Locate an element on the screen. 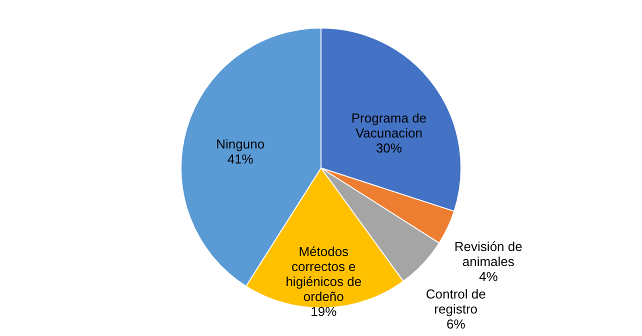 The width and height of the screenshot is (642, 336). data-label: 41% is located at coordinates (240, 159).